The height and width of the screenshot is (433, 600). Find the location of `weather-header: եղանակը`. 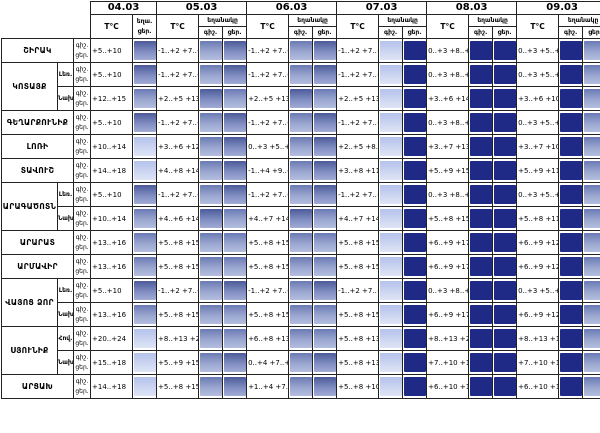

weather-header: եղանակը is located at coordinates (313, 21).